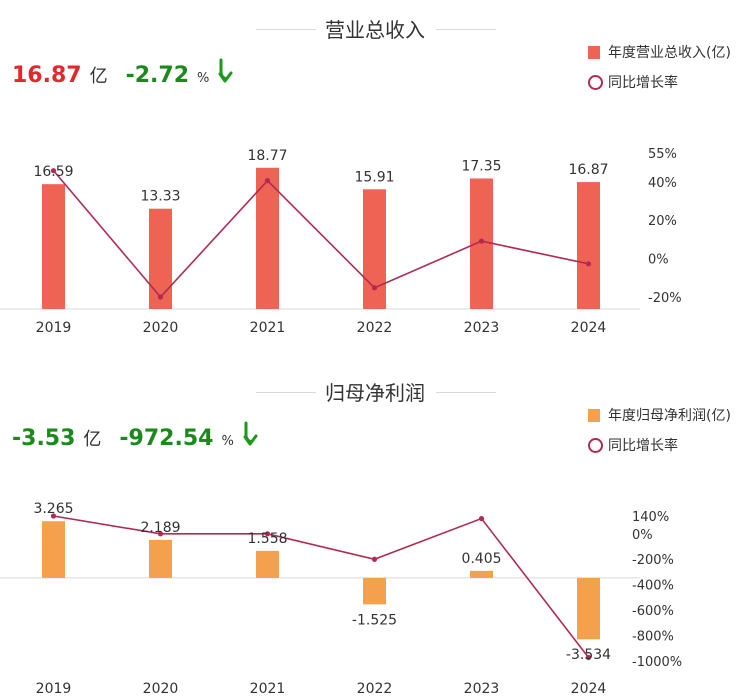 This screenshot has width=750, height=699. I want to click on bar-value-label: -3.534, so click(588, 655).